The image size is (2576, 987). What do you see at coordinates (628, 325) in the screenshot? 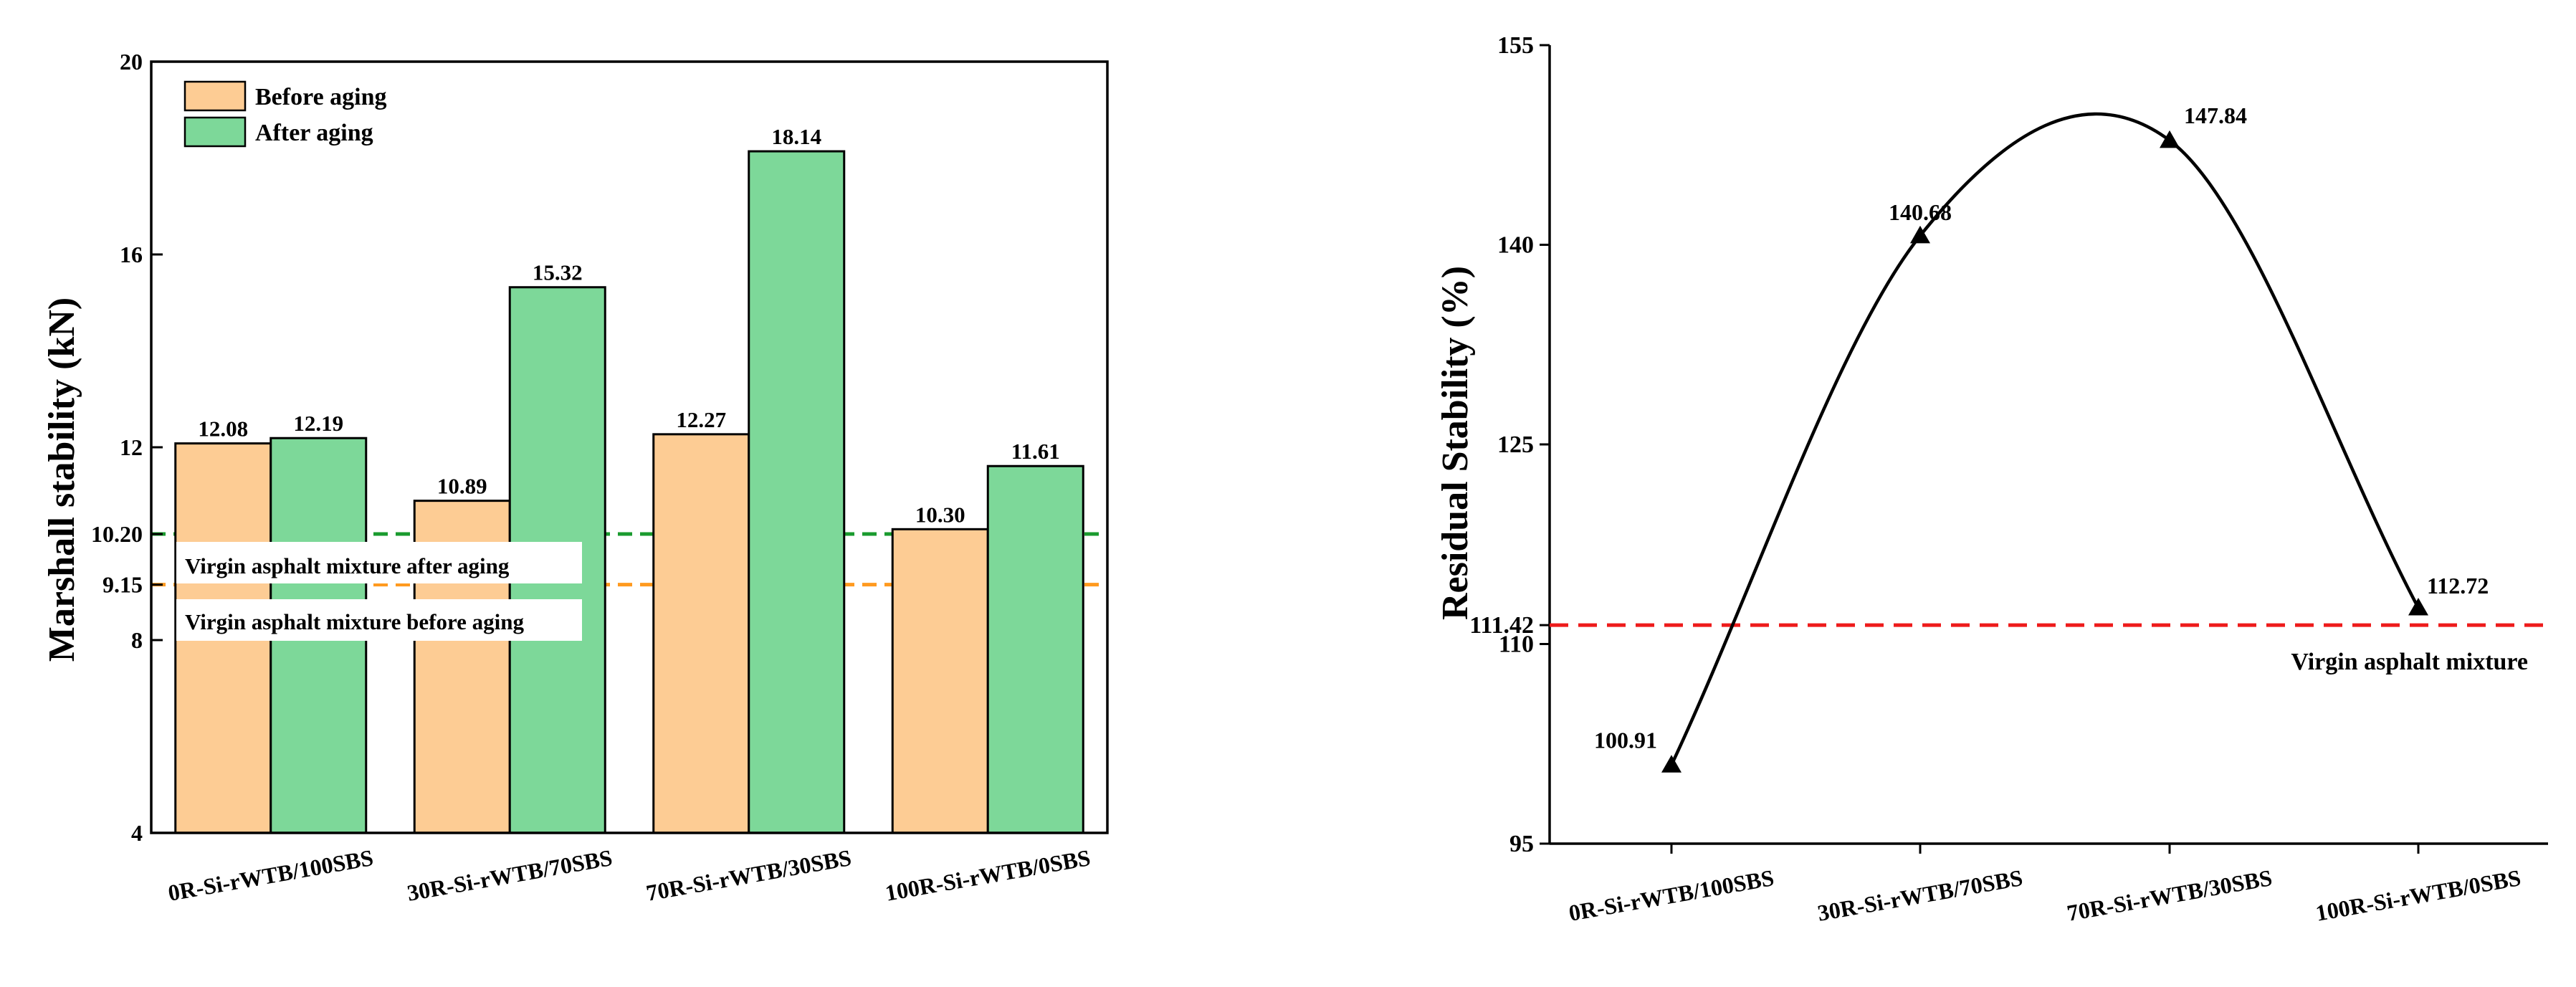
I see `bar-value-labels: 12.08 12.19 10.89 15.32 12.27 18.14 10.30 11.61` at bounding box center [628, 325].